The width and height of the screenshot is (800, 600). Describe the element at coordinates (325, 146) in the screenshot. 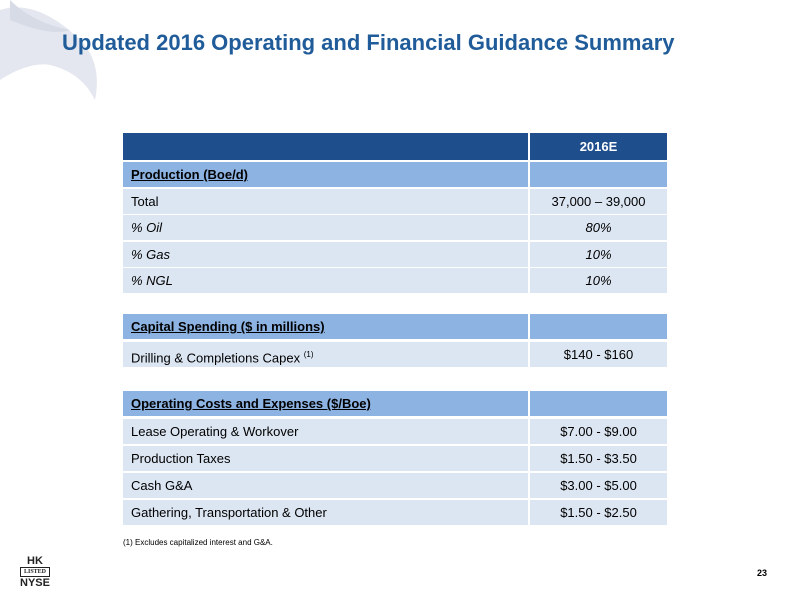

I see `header-cell` at that location.